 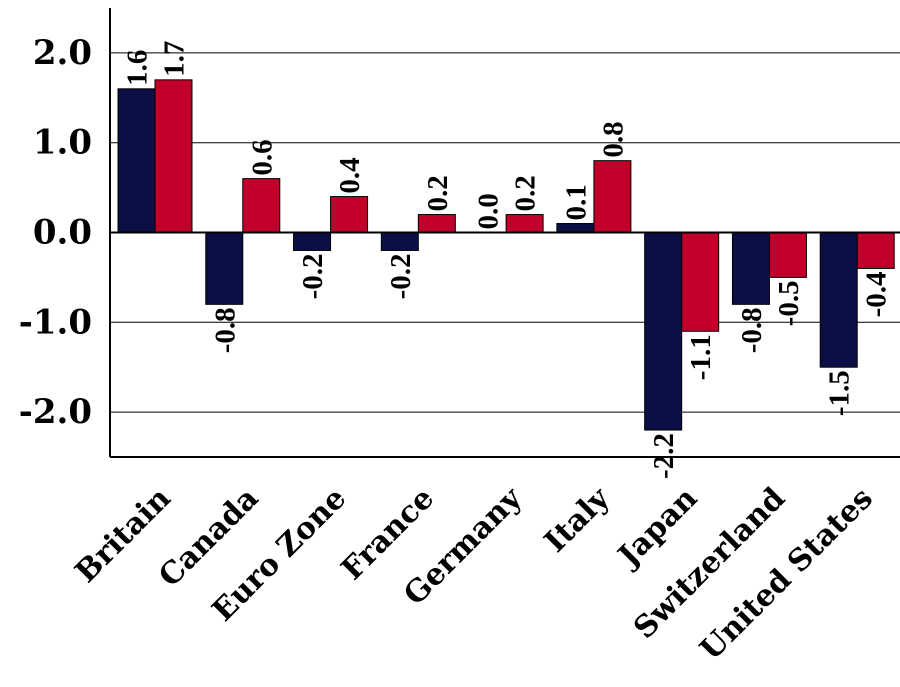 I want to click on data-label: 0.6, so click(x=262, y=157).